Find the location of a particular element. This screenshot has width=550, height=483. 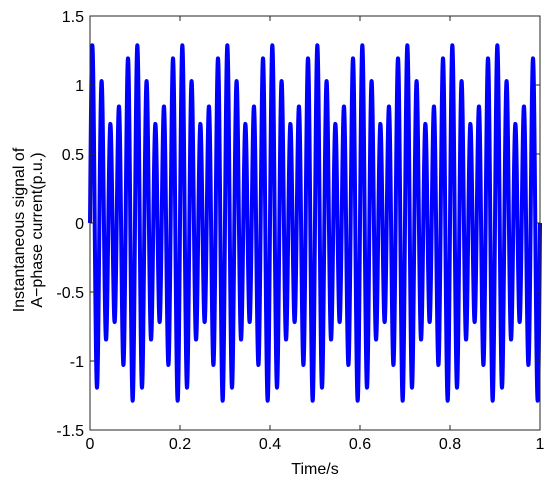

x-tick-label: 0.4 is located at coordinates (270, 444).